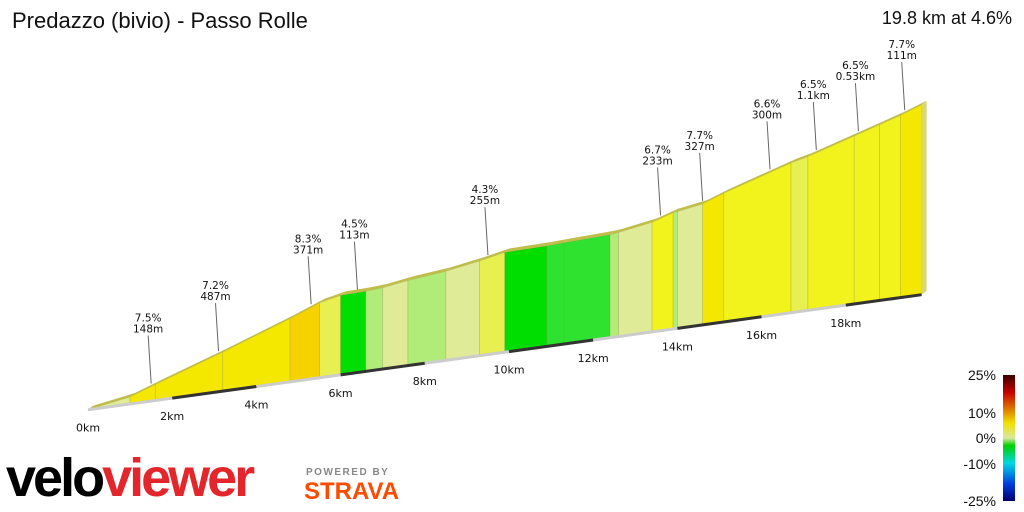  What do you see at coordinates (425, 381) in the screenshot?
I see `distance-tick-label: 8km` at bounding box center [425, 381].